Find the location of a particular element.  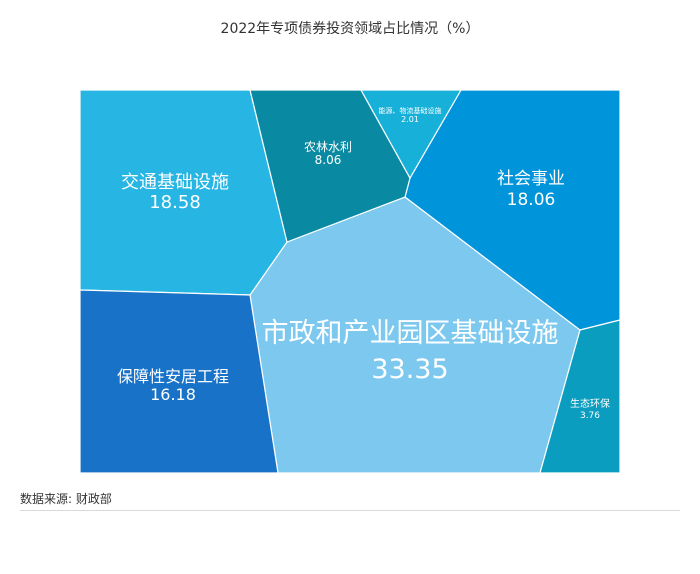

cell-municipal-industrial-park-label: 市政和产业园区基础设施 is located at coordinates (410, 333).